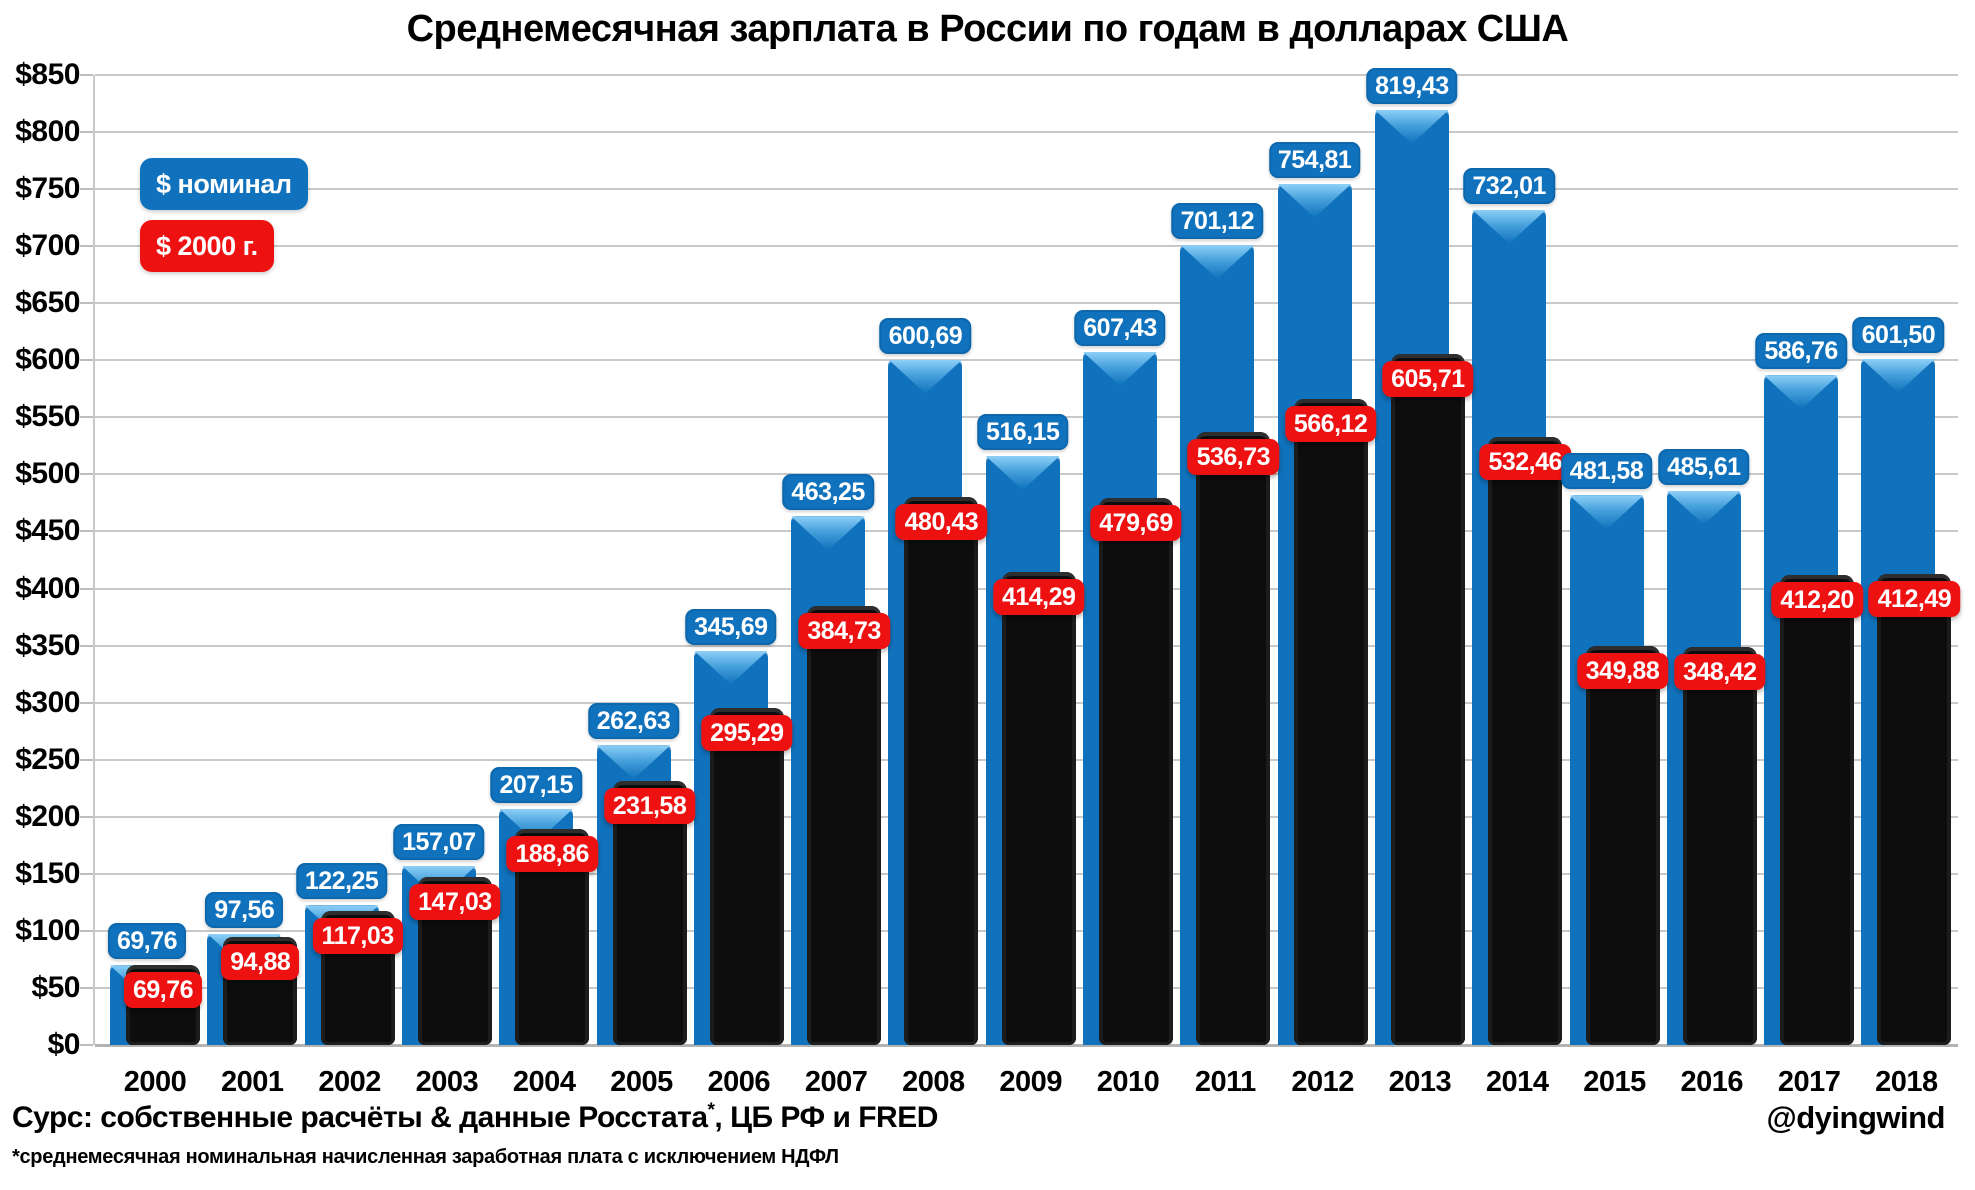 This screenshot has width=1975, height=1190. I want to click on x-axis-label-2002: 2002, so click(349, 1082).